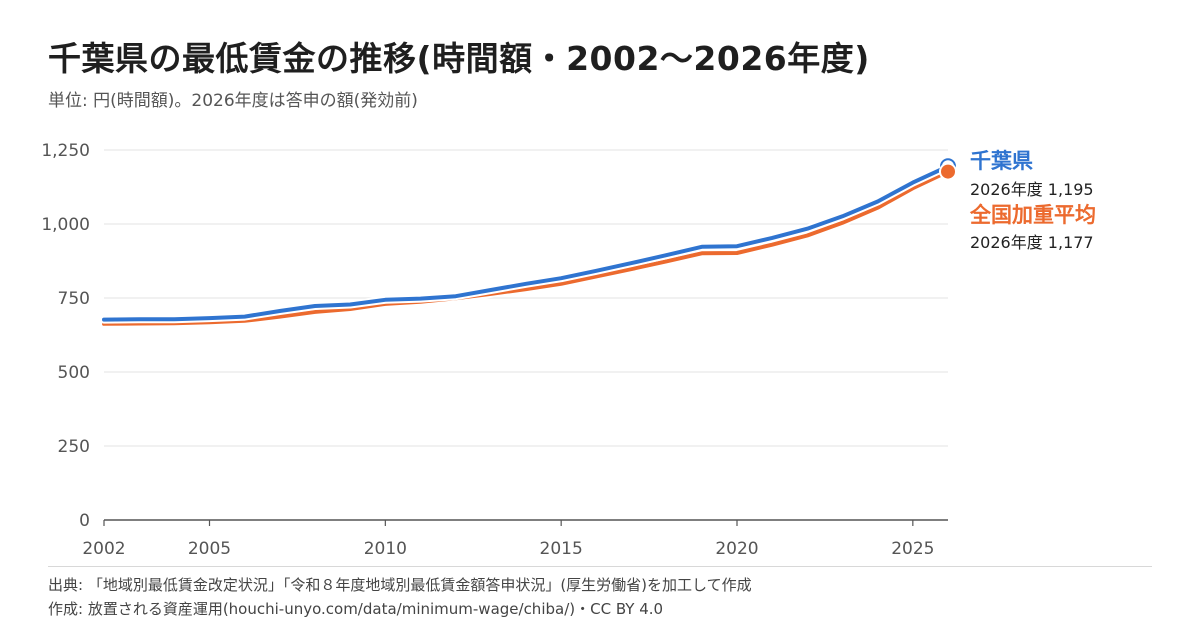 This screenshot has width=1200, height=630. I want to click on y-tick-label: 250, so click(74, 447).